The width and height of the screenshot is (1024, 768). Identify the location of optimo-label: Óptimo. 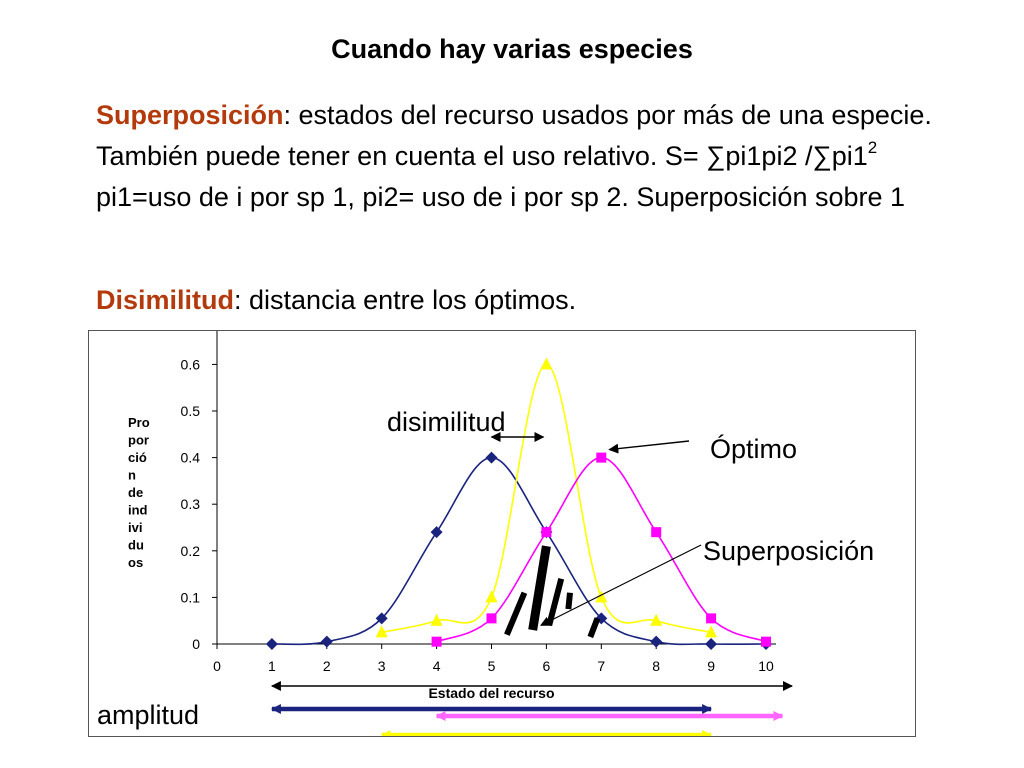
(753, 448).